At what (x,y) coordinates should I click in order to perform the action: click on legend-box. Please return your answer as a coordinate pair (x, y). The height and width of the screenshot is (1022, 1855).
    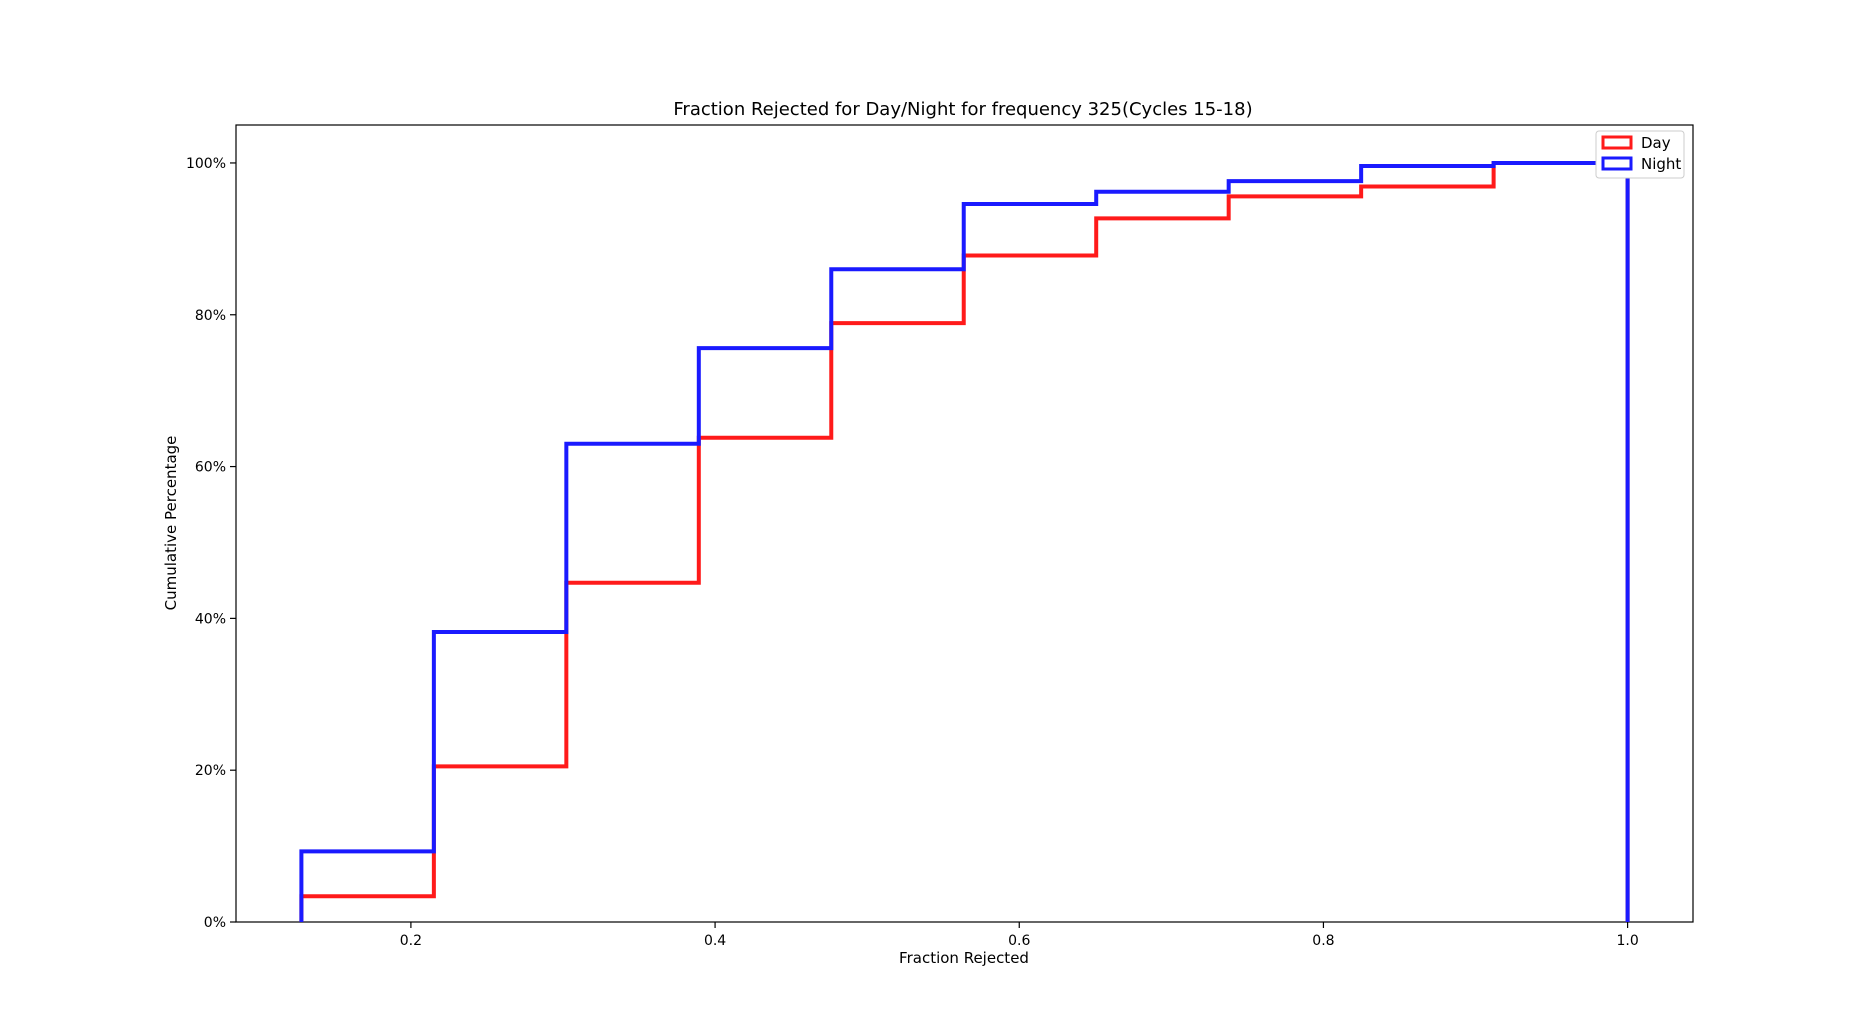
    Looking at the image, I should click on (1640, 154).